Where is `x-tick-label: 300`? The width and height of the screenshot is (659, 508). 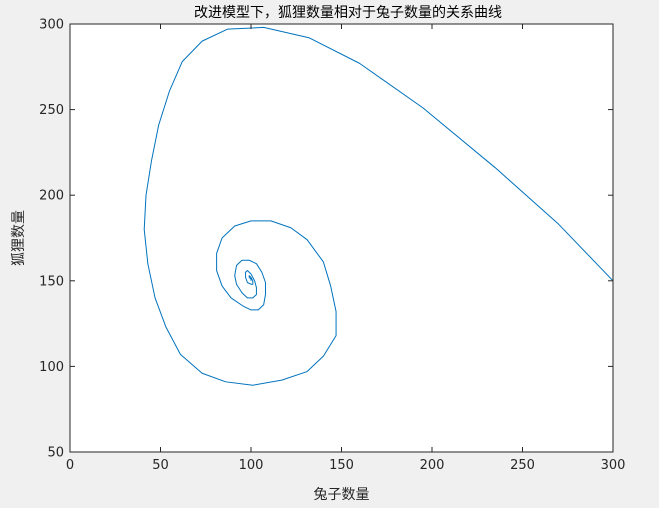 x-tick-label: 300 is located at coordinates (613, 465).